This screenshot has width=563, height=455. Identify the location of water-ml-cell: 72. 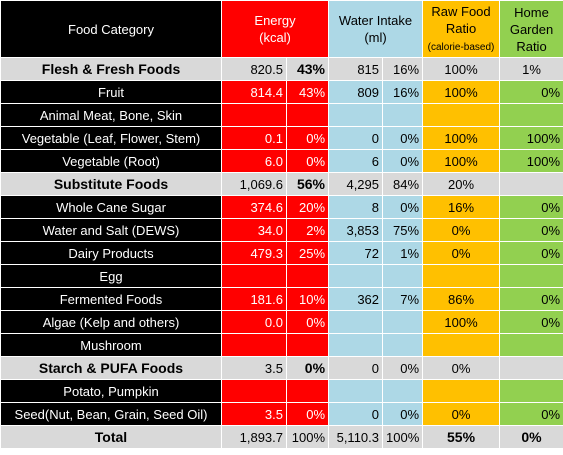
(356, 253).